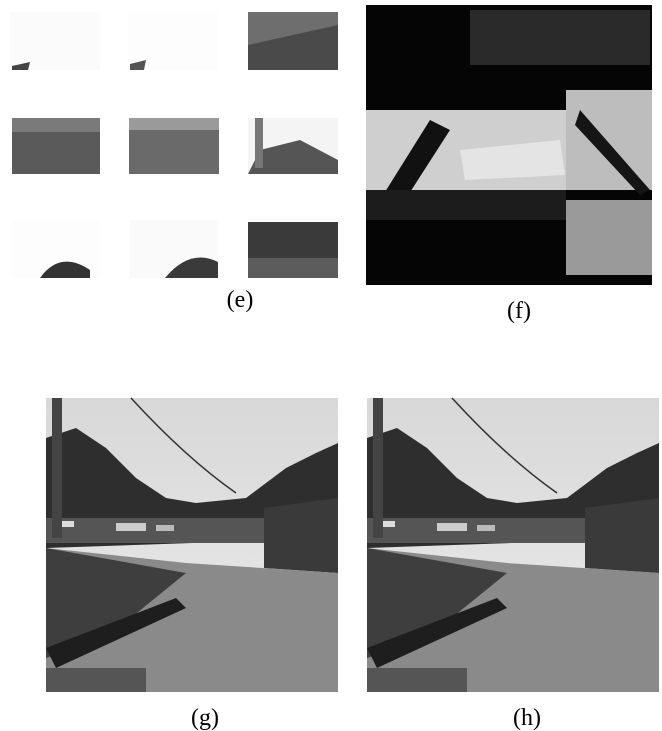  Describe the element at coordinates (519, 311) in the screenshot. I see `panel-label: (f)` at that location.